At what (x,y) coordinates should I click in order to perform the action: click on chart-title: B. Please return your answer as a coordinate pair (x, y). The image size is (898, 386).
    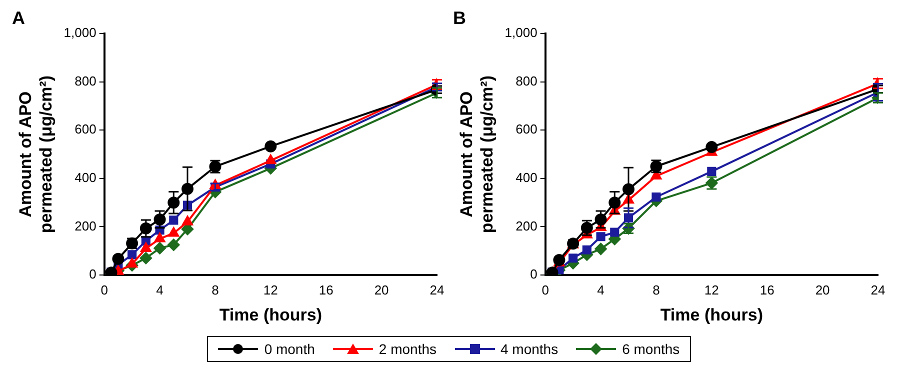
    Looking at the image, I should click on (459, 18).